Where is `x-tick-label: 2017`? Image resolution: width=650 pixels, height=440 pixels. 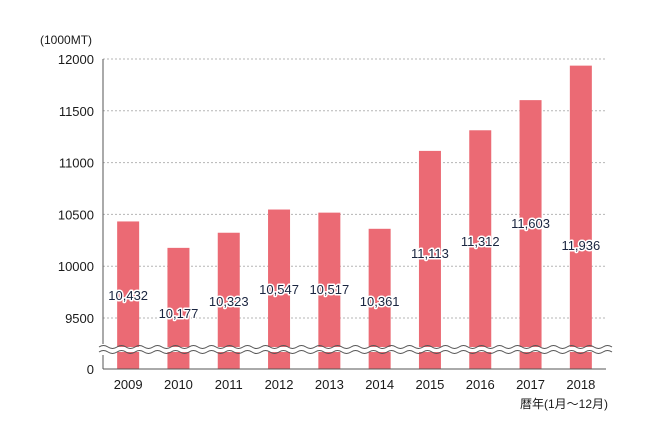
x-tick-label: 2017 is located at coordinates (530, 384).